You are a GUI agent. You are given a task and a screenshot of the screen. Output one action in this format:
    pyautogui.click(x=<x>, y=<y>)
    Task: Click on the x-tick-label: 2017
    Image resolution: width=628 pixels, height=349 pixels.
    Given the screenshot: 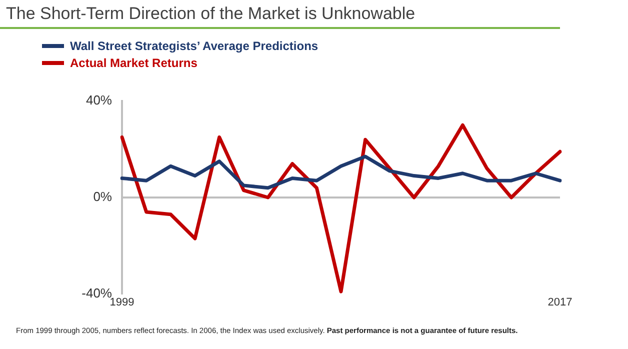 What is the action you would take?
    pyautogui.click(x=560, y=302)
    